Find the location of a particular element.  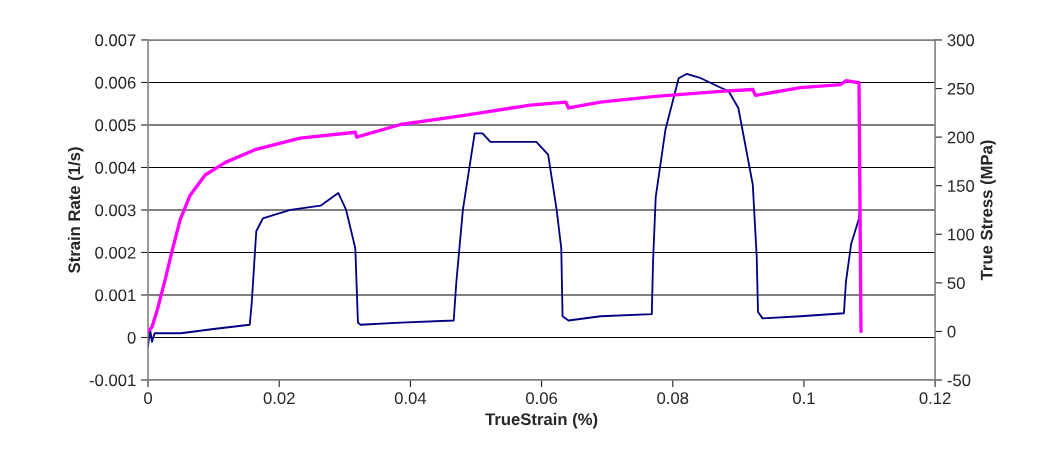

x-tick-label: 0 is located at coordinates (148, 398).